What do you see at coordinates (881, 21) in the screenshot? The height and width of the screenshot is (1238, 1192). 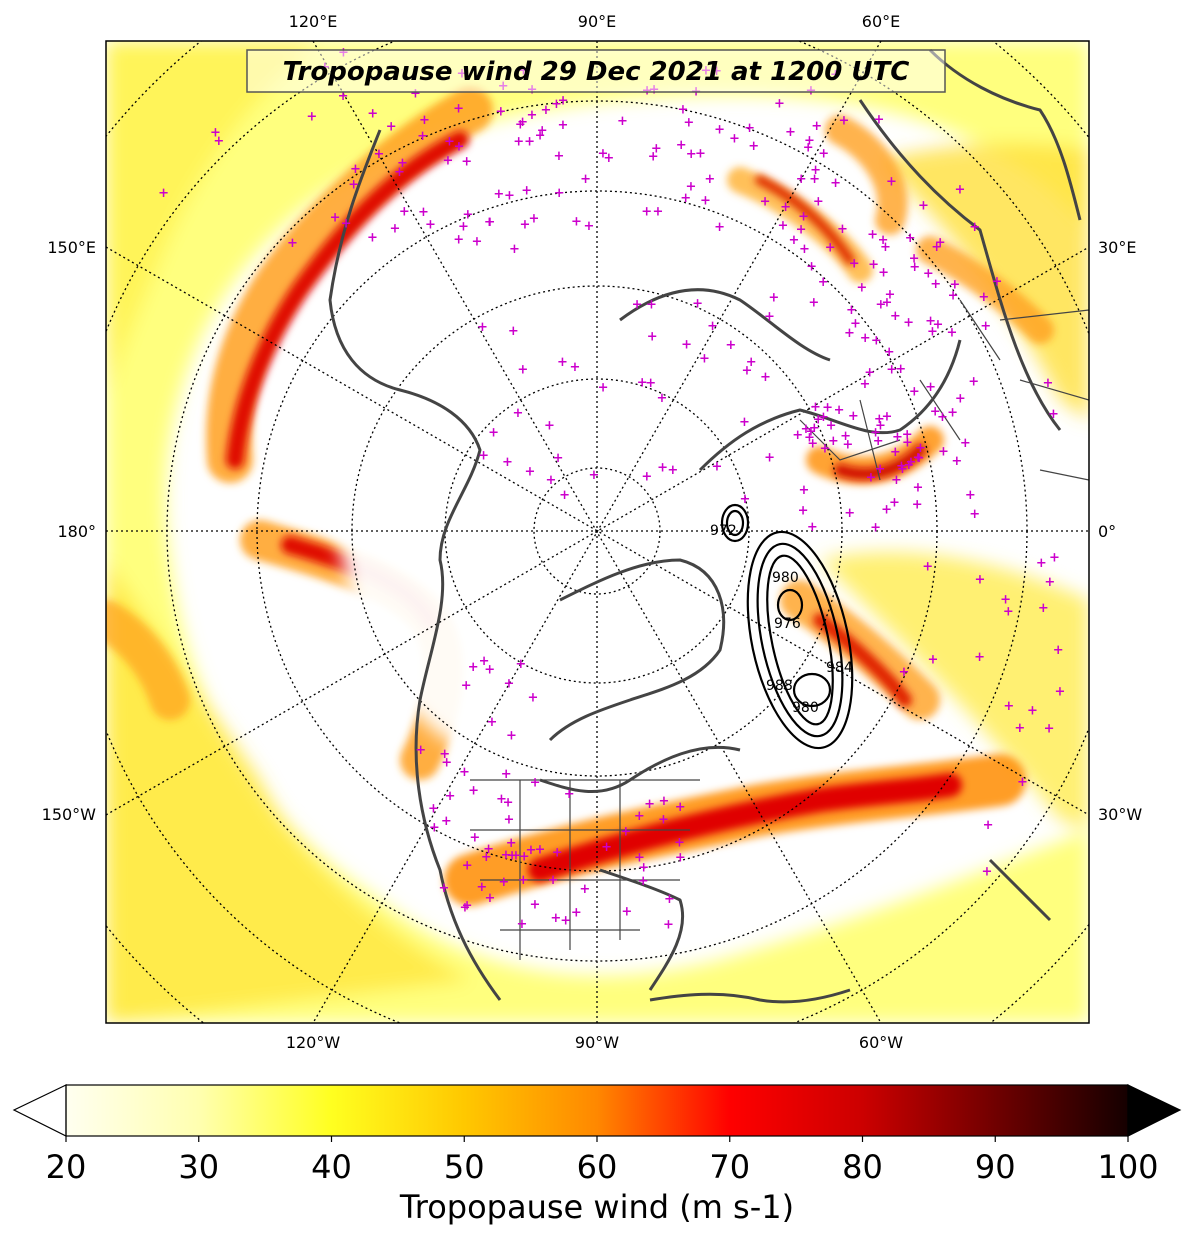 I see `lon-label: 60°E` at bounding box center [881, 21].